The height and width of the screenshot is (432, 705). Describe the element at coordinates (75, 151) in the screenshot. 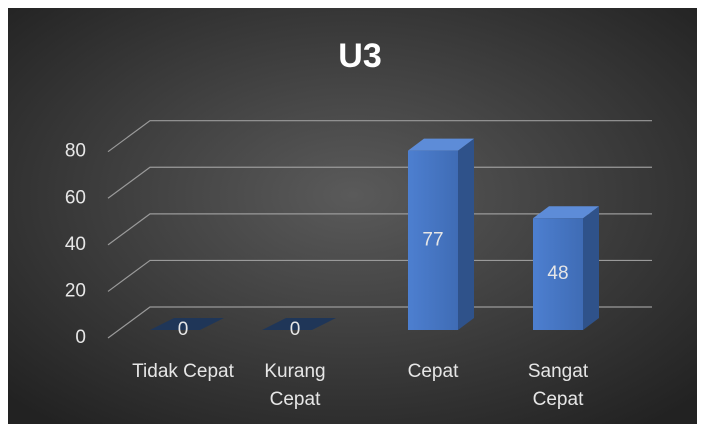

I see `y-tick-label: 80` at that location.